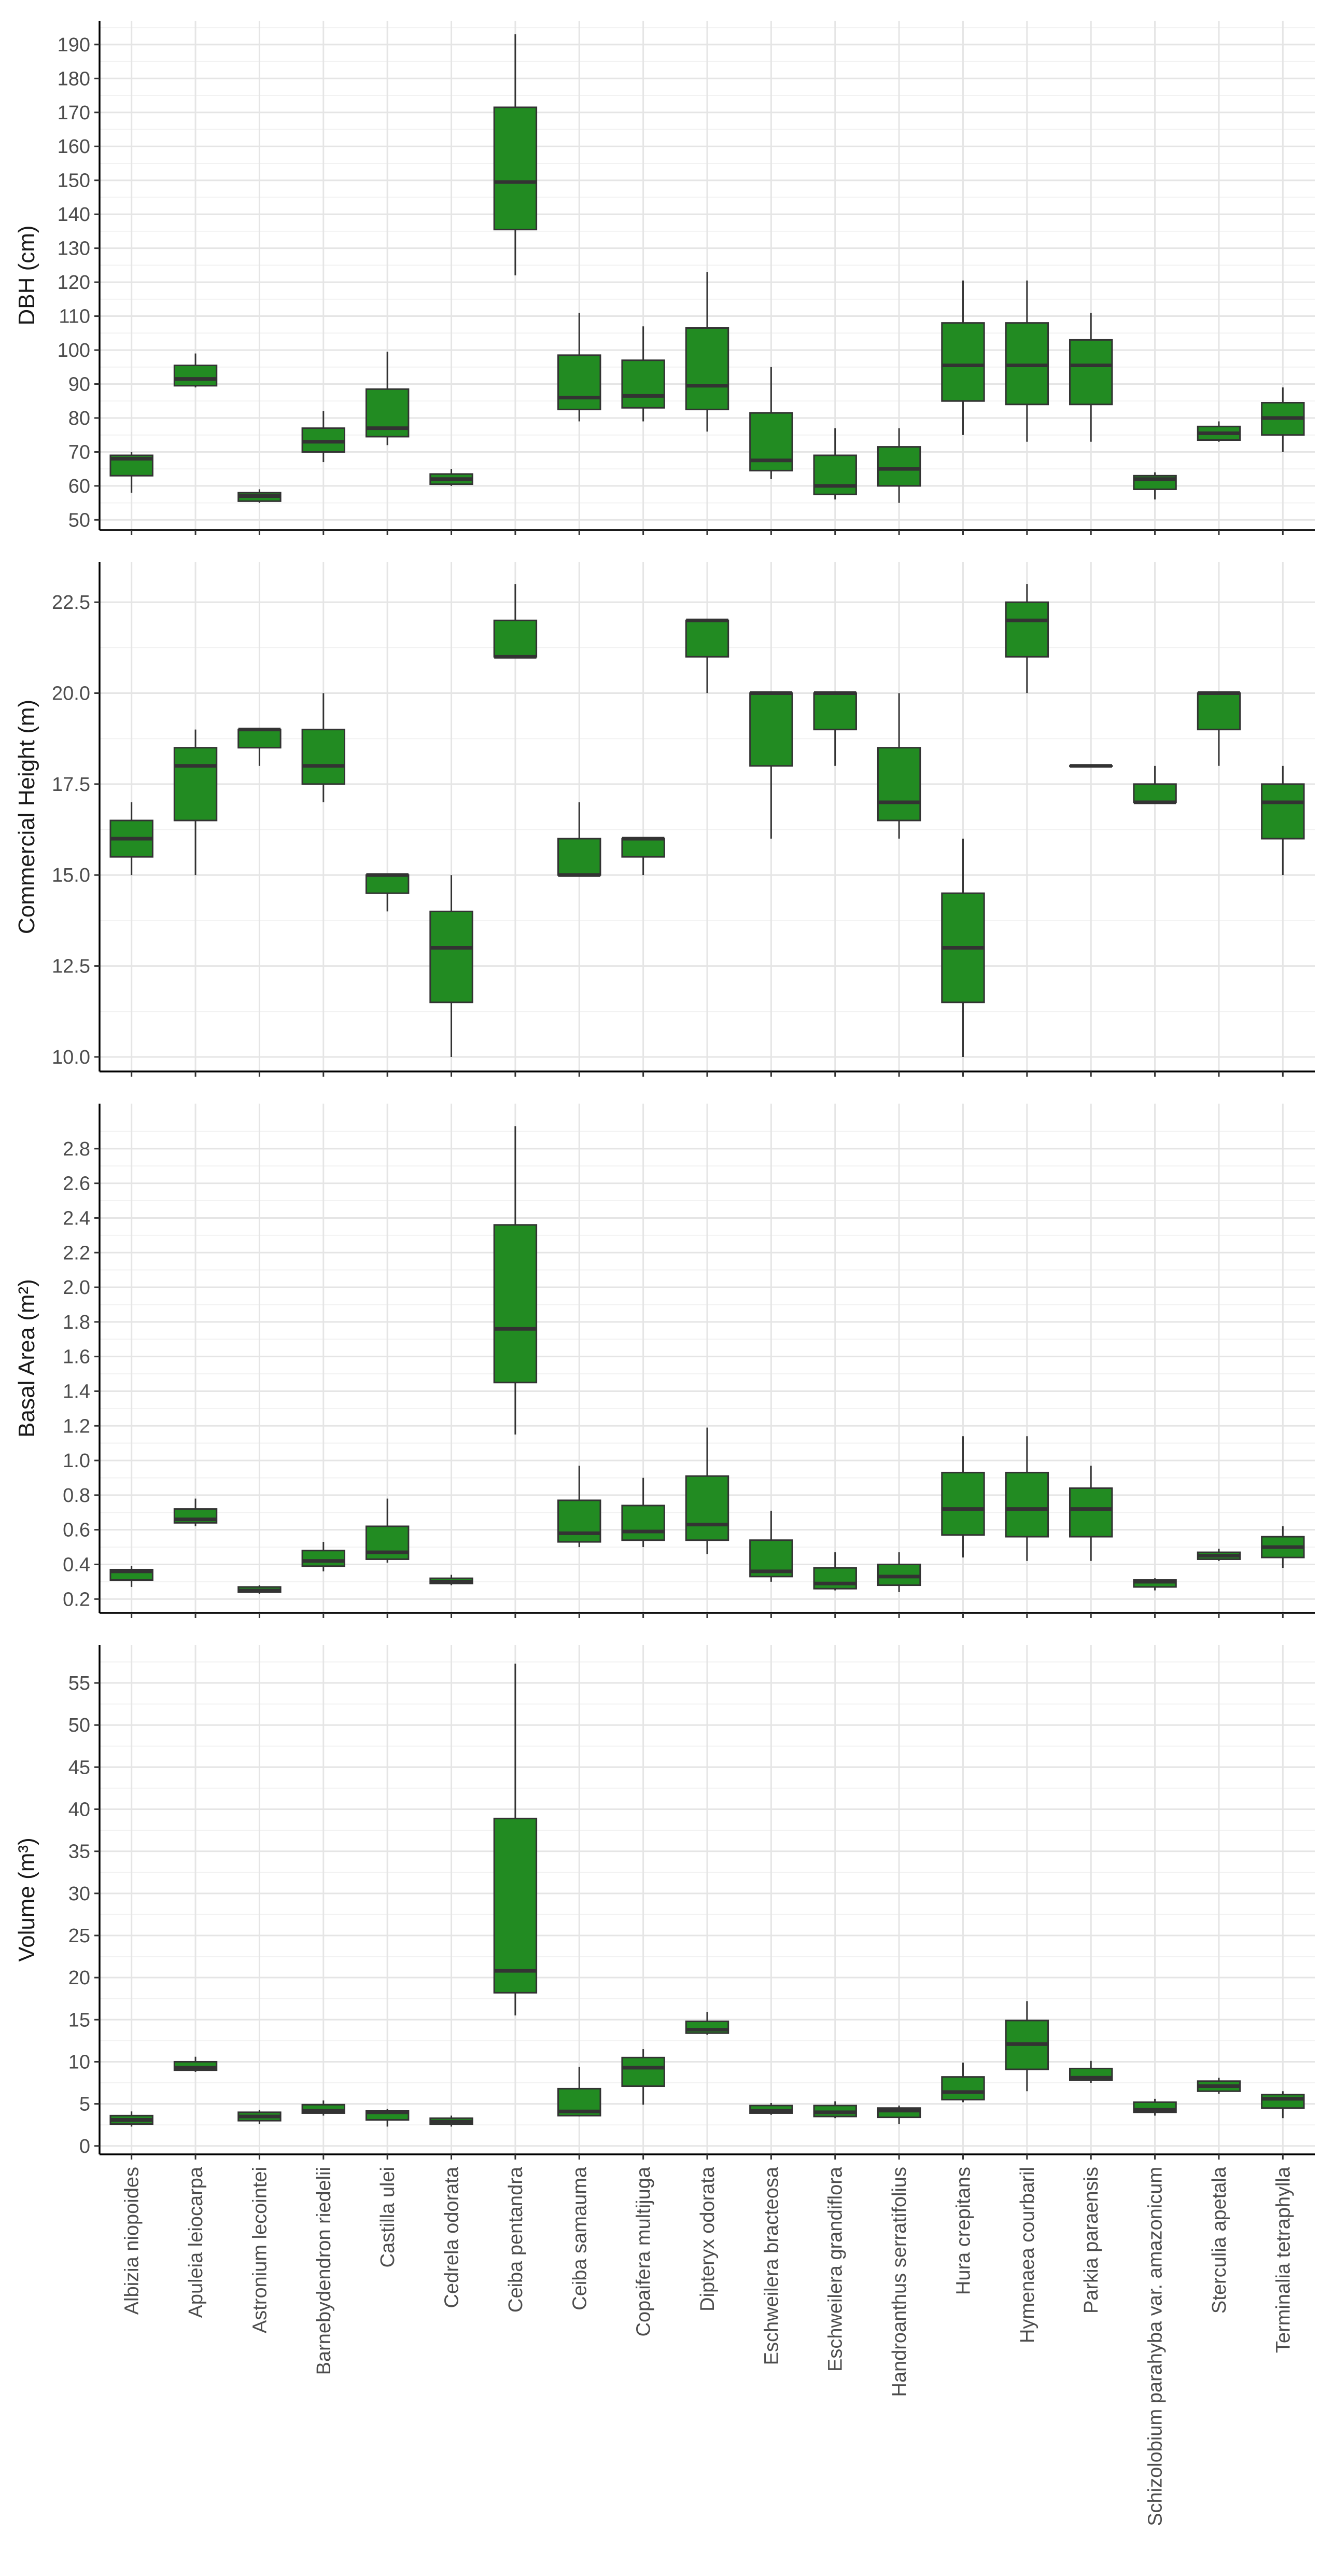 The width and height of the screenshot is (1334, 2576). I want to click on y-tick-label: 2.2, so click(77, 1253).